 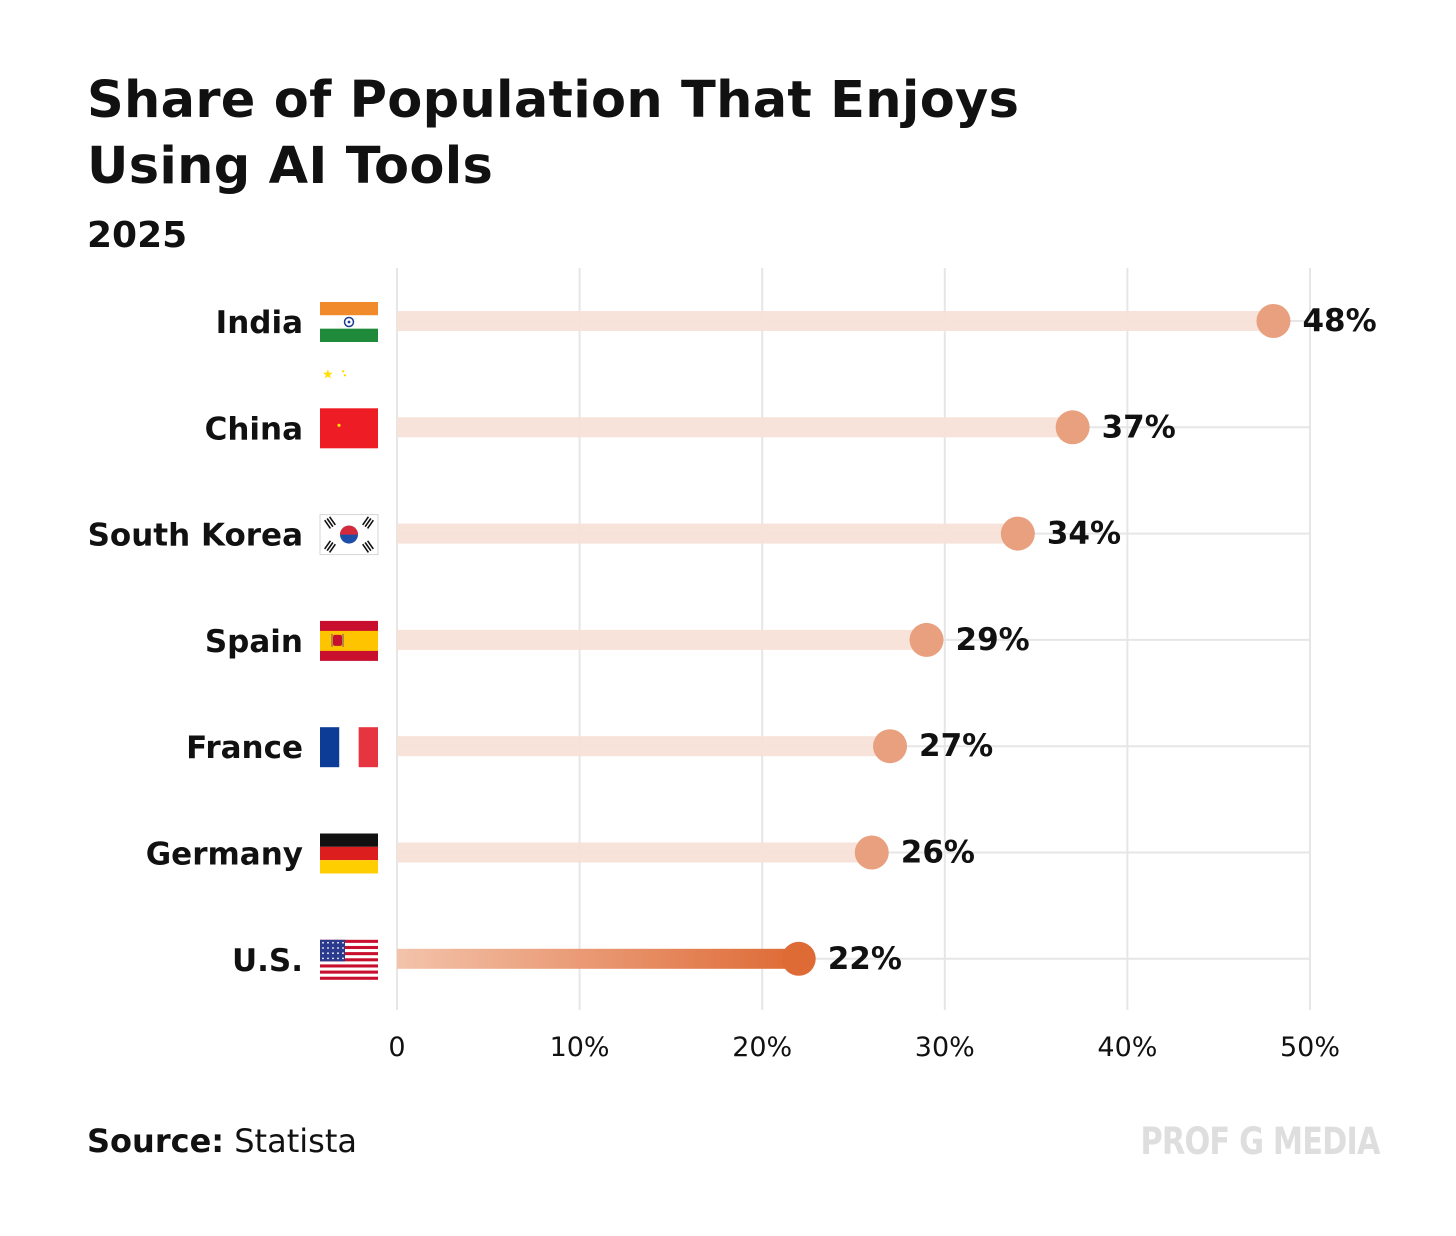 I want to click on brand-watermark: PROF G MEDIA, so click(x=1260, y=1141).